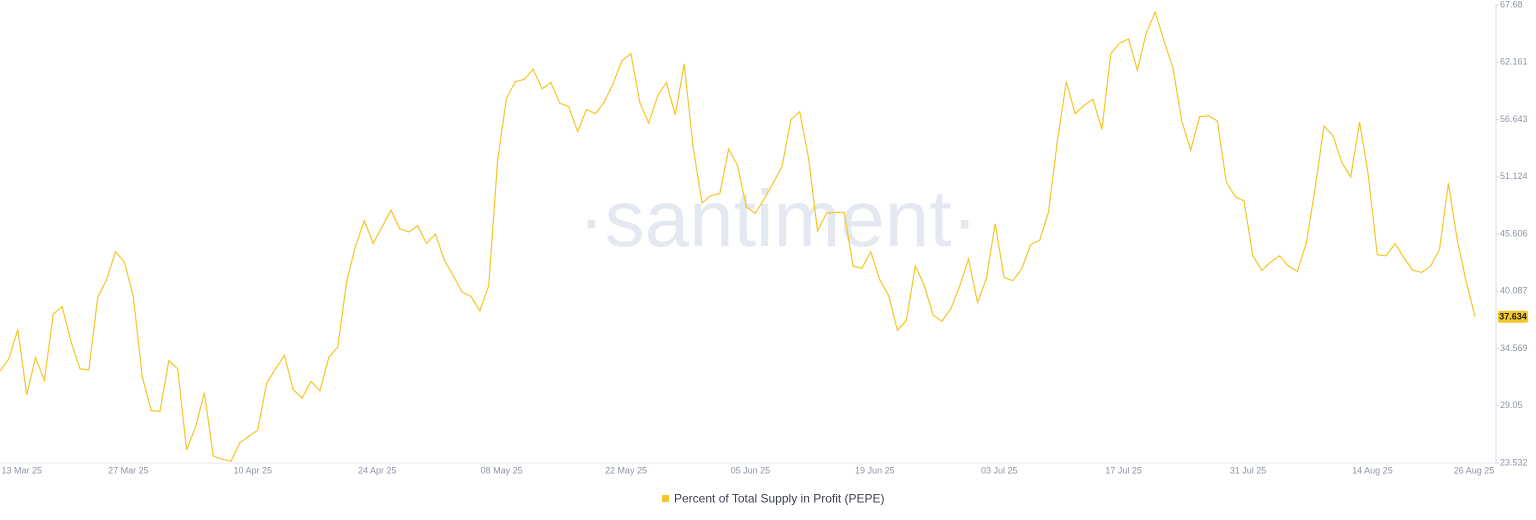  What do you see at coordinates (128, 470) in the screenshot?
I see `x-tick-label: 27 Mar 25` at bounding box center [128, 470].